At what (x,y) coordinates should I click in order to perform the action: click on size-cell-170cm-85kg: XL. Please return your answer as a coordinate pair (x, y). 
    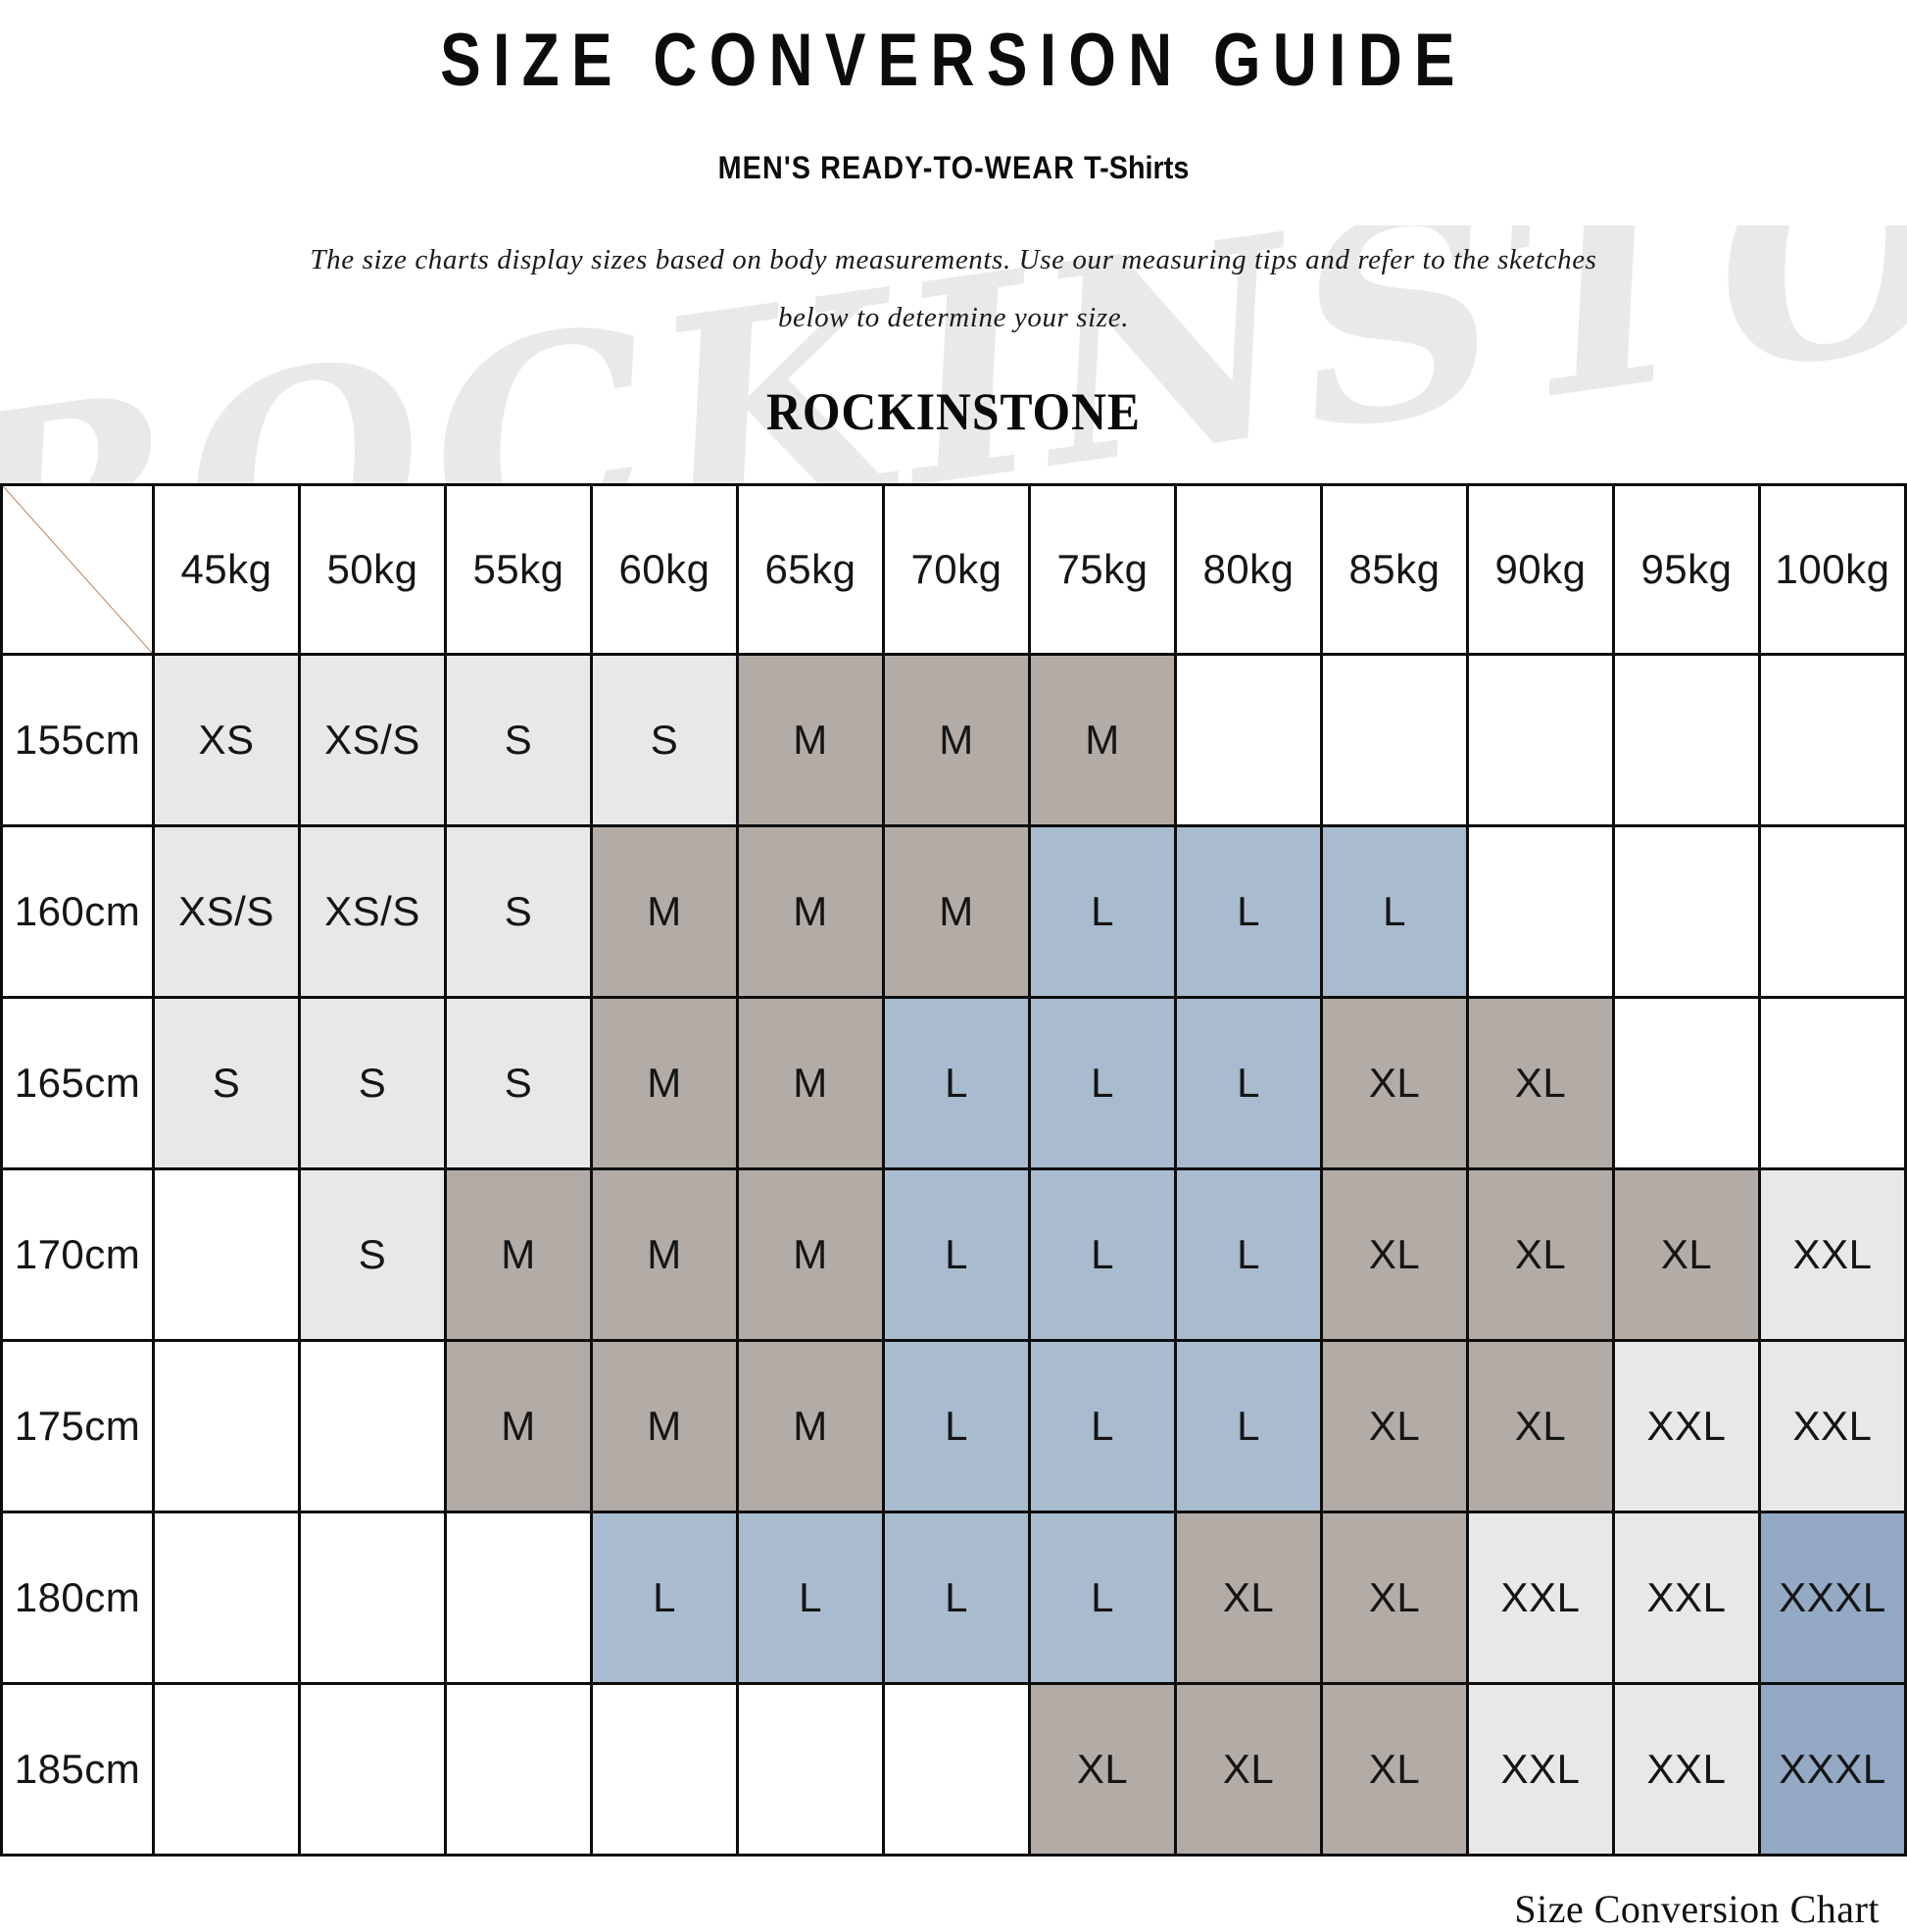
    Looking at the image, I should click on (1394, 1254).